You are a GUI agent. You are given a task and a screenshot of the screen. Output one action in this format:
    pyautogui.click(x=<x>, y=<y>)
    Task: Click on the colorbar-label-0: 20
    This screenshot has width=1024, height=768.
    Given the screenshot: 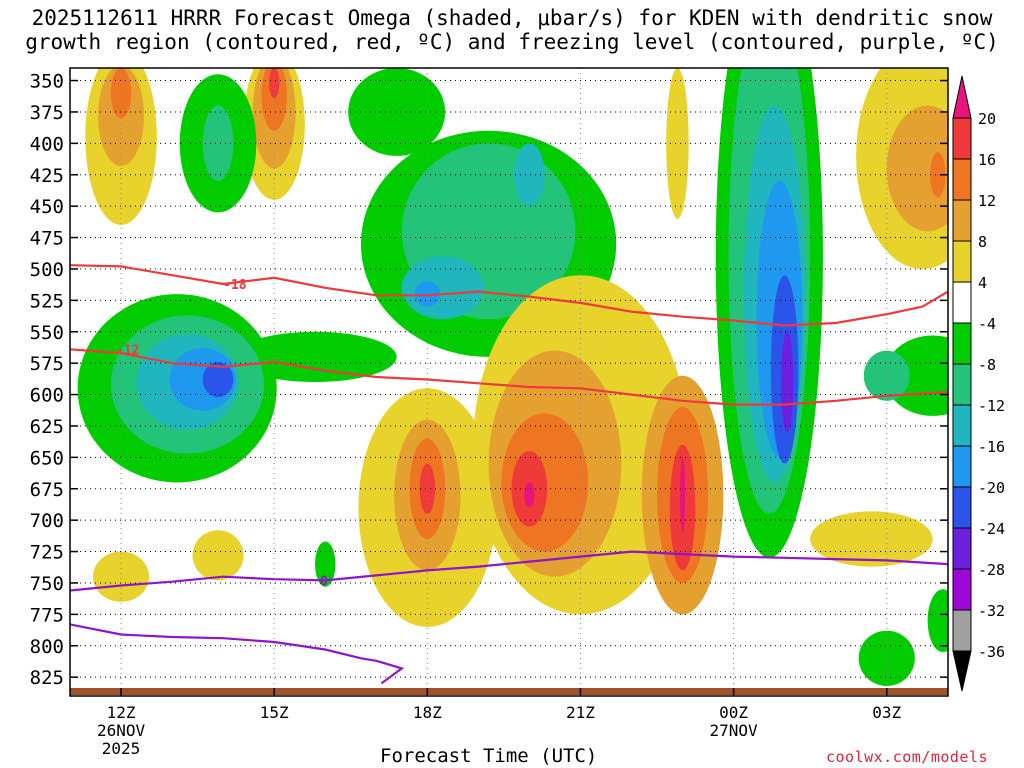 What is the action you would take?
    pyautogui.click(x=987, y=119)
    